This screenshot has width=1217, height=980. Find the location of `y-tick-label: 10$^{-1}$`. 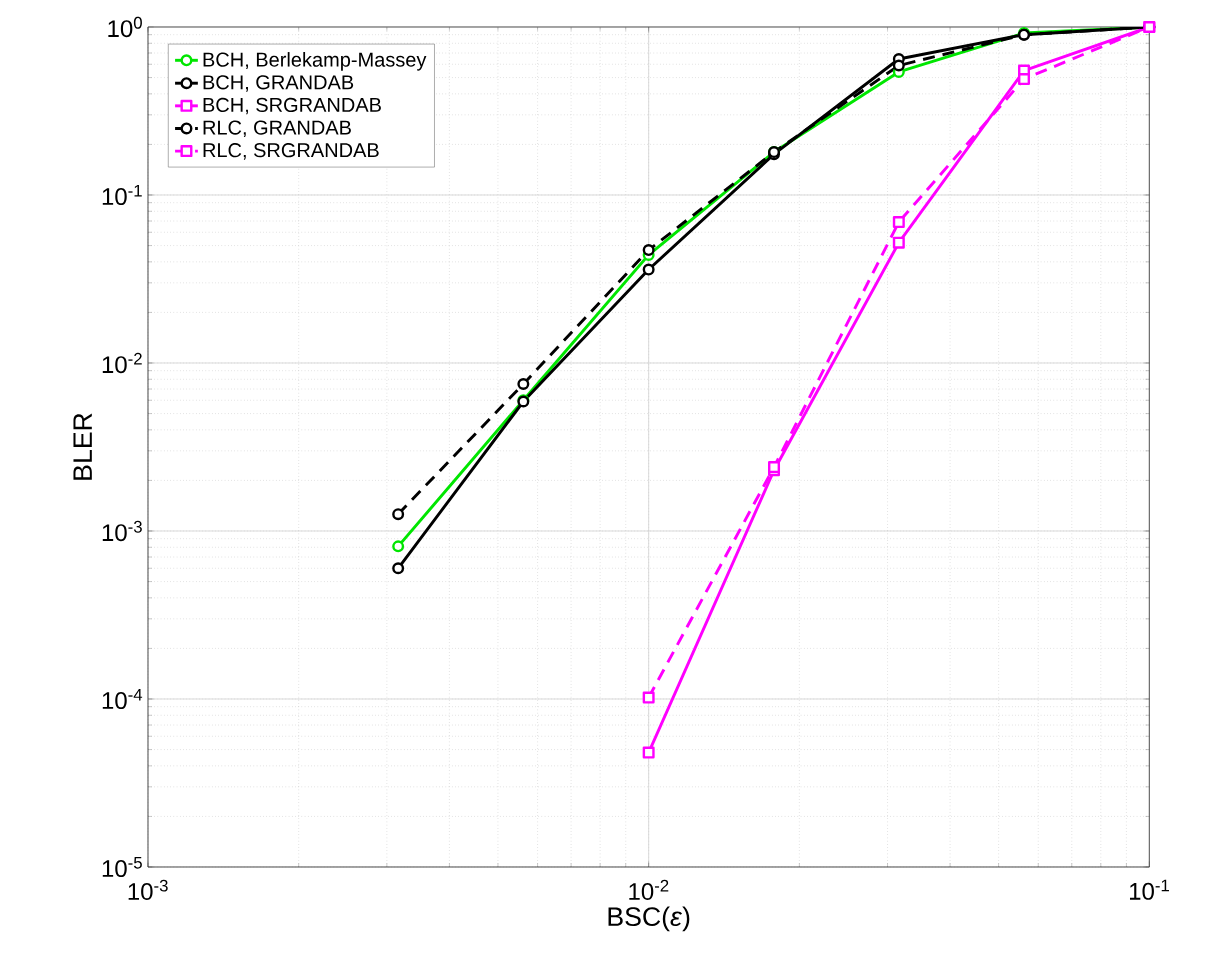

y-tick-label: 10$^{-1}$ is located at coordinates (122, 195).